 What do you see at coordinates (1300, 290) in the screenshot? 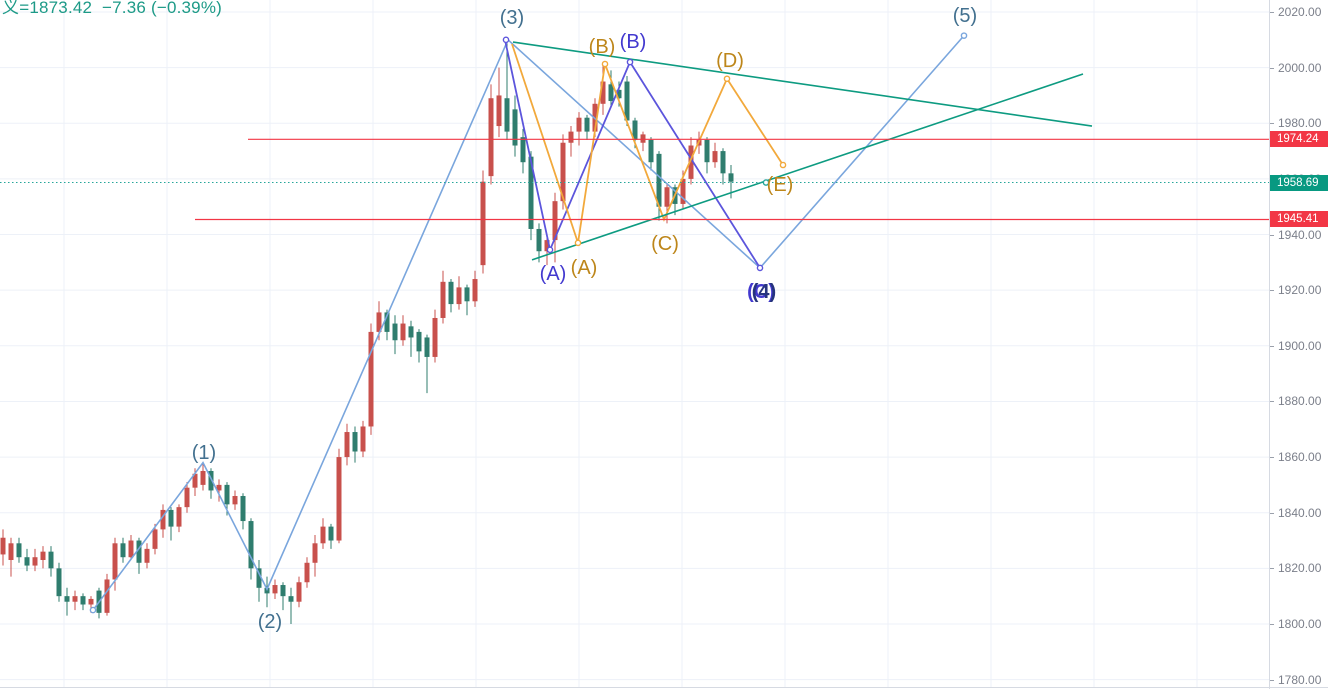
I see `axis-tick-label: 1920.00` at bounding box center [1300, 290].